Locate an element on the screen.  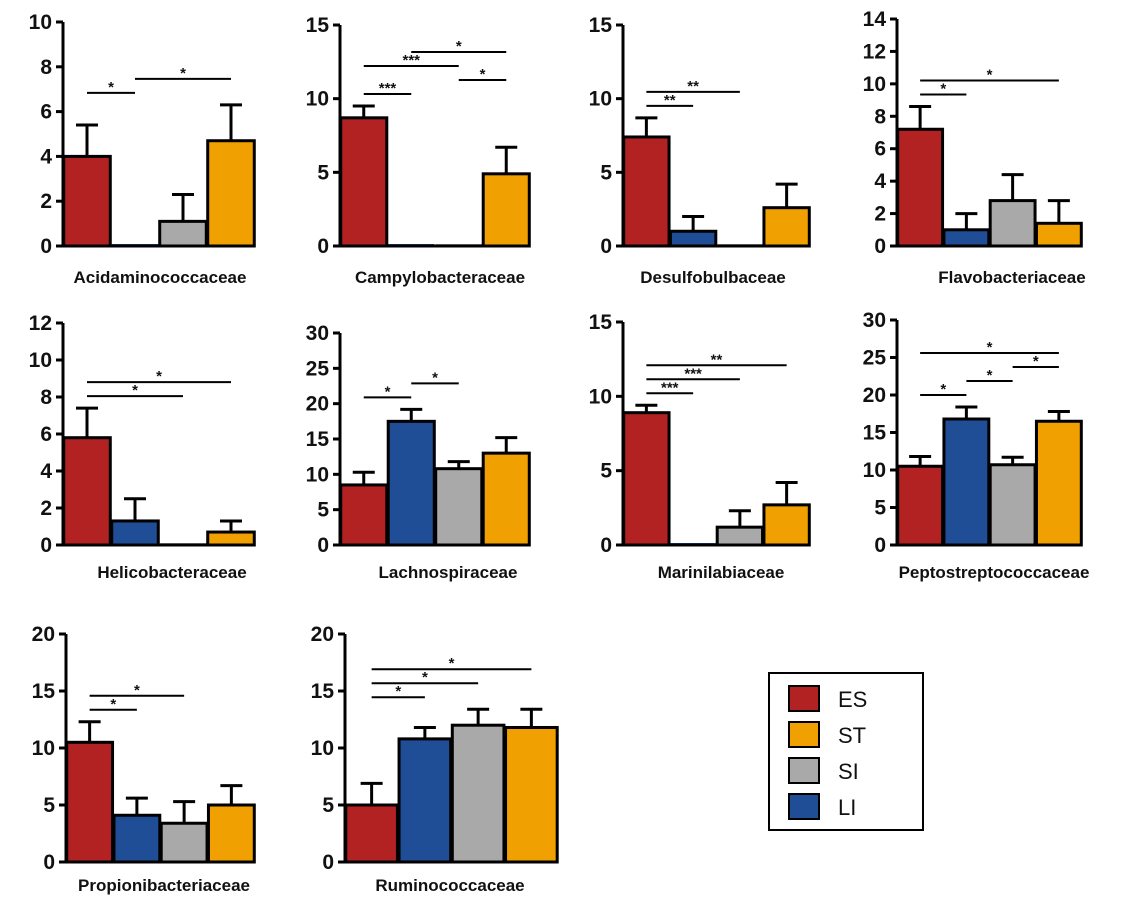
significance-star: ** is located at coordinates (670, 100).